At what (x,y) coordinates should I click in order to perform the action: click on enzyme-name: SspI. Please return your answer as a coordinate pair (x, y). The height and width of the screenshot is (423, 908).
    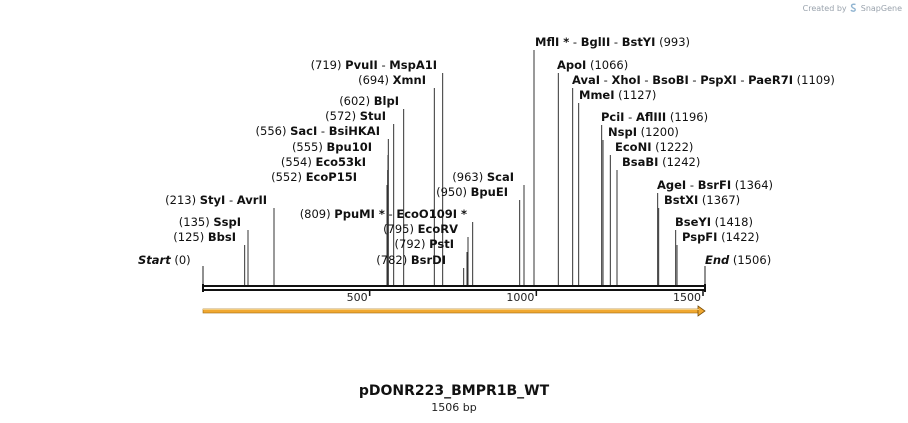
    Looking at the image, I should click on (227, 222).